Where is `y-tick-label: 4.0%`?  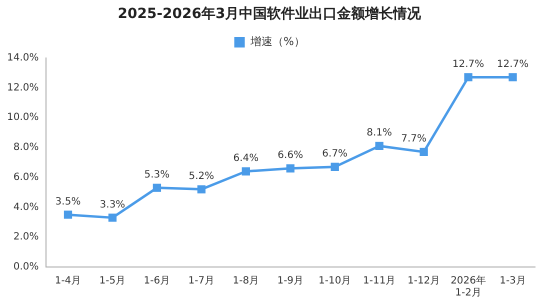
y-tick-label: 4.0% is located at coordinates (26, 207).